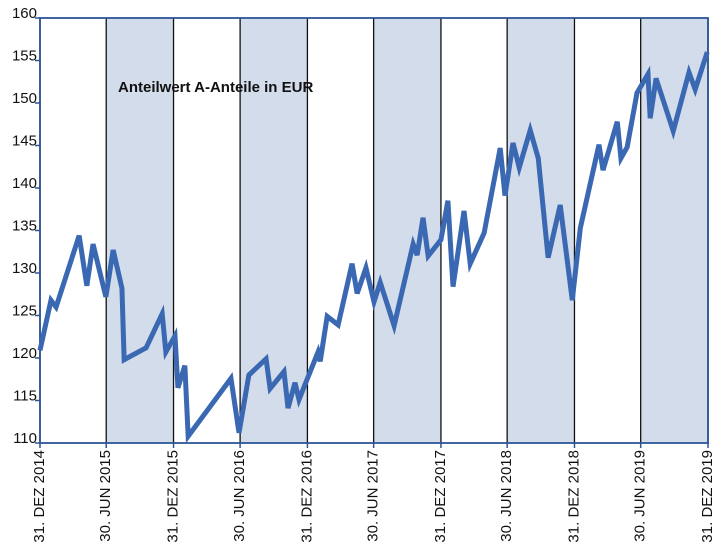 The image size is (715, 551). What do you see at coordinates (215, 87) in the screenshot?
I see `chart-title: Anteilwert A-Anteile in EUR` at bounding box center [215, 87].